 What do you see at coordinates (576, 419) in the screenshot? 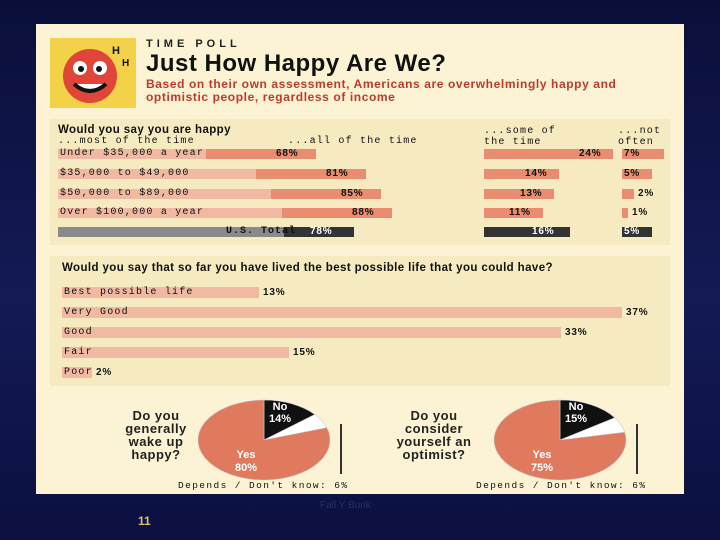
I see `pie-label-no-value: 15%` at bounding box center [576, 419].